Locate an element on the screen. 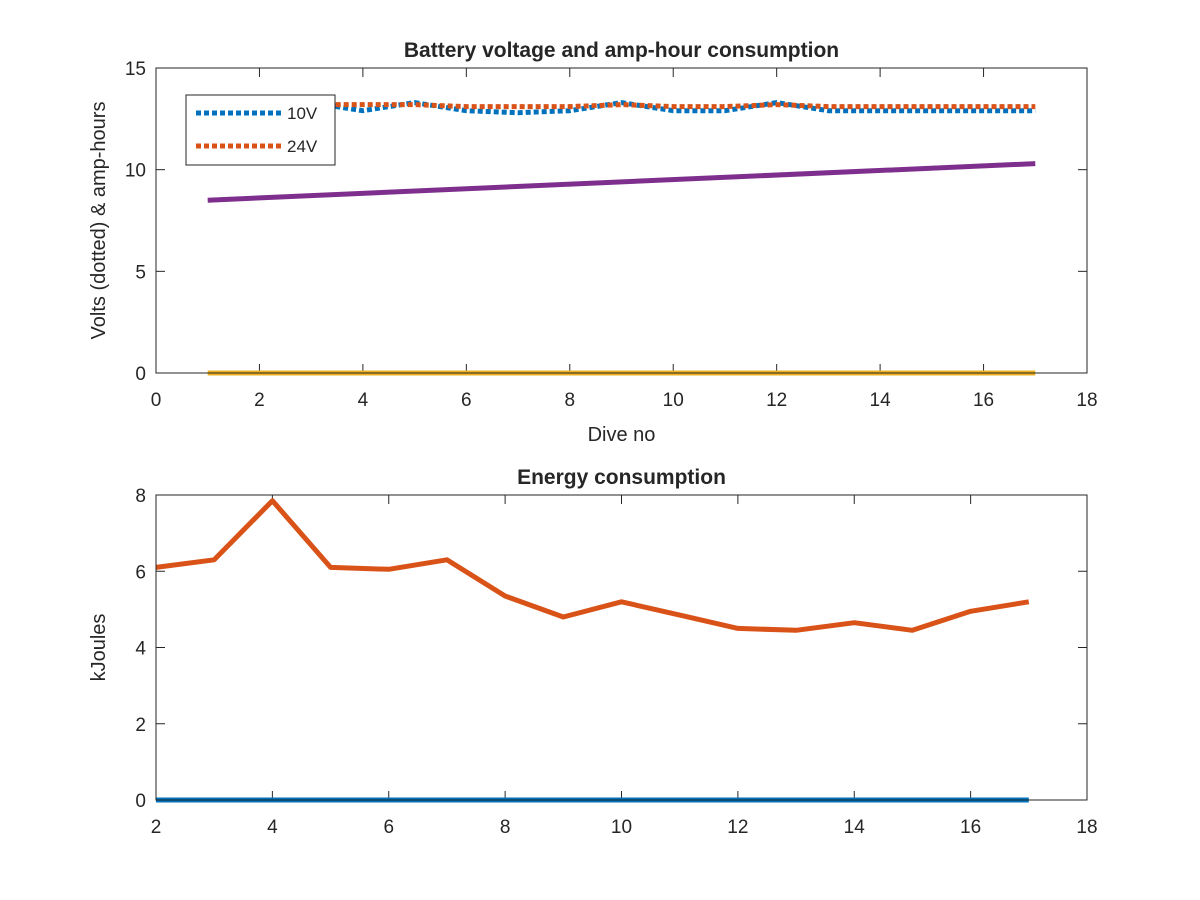 This screenshot has width=1200, height=900. y-axis-label: Volts (dotted) & amp-hours is located at coordinates (99, 221).